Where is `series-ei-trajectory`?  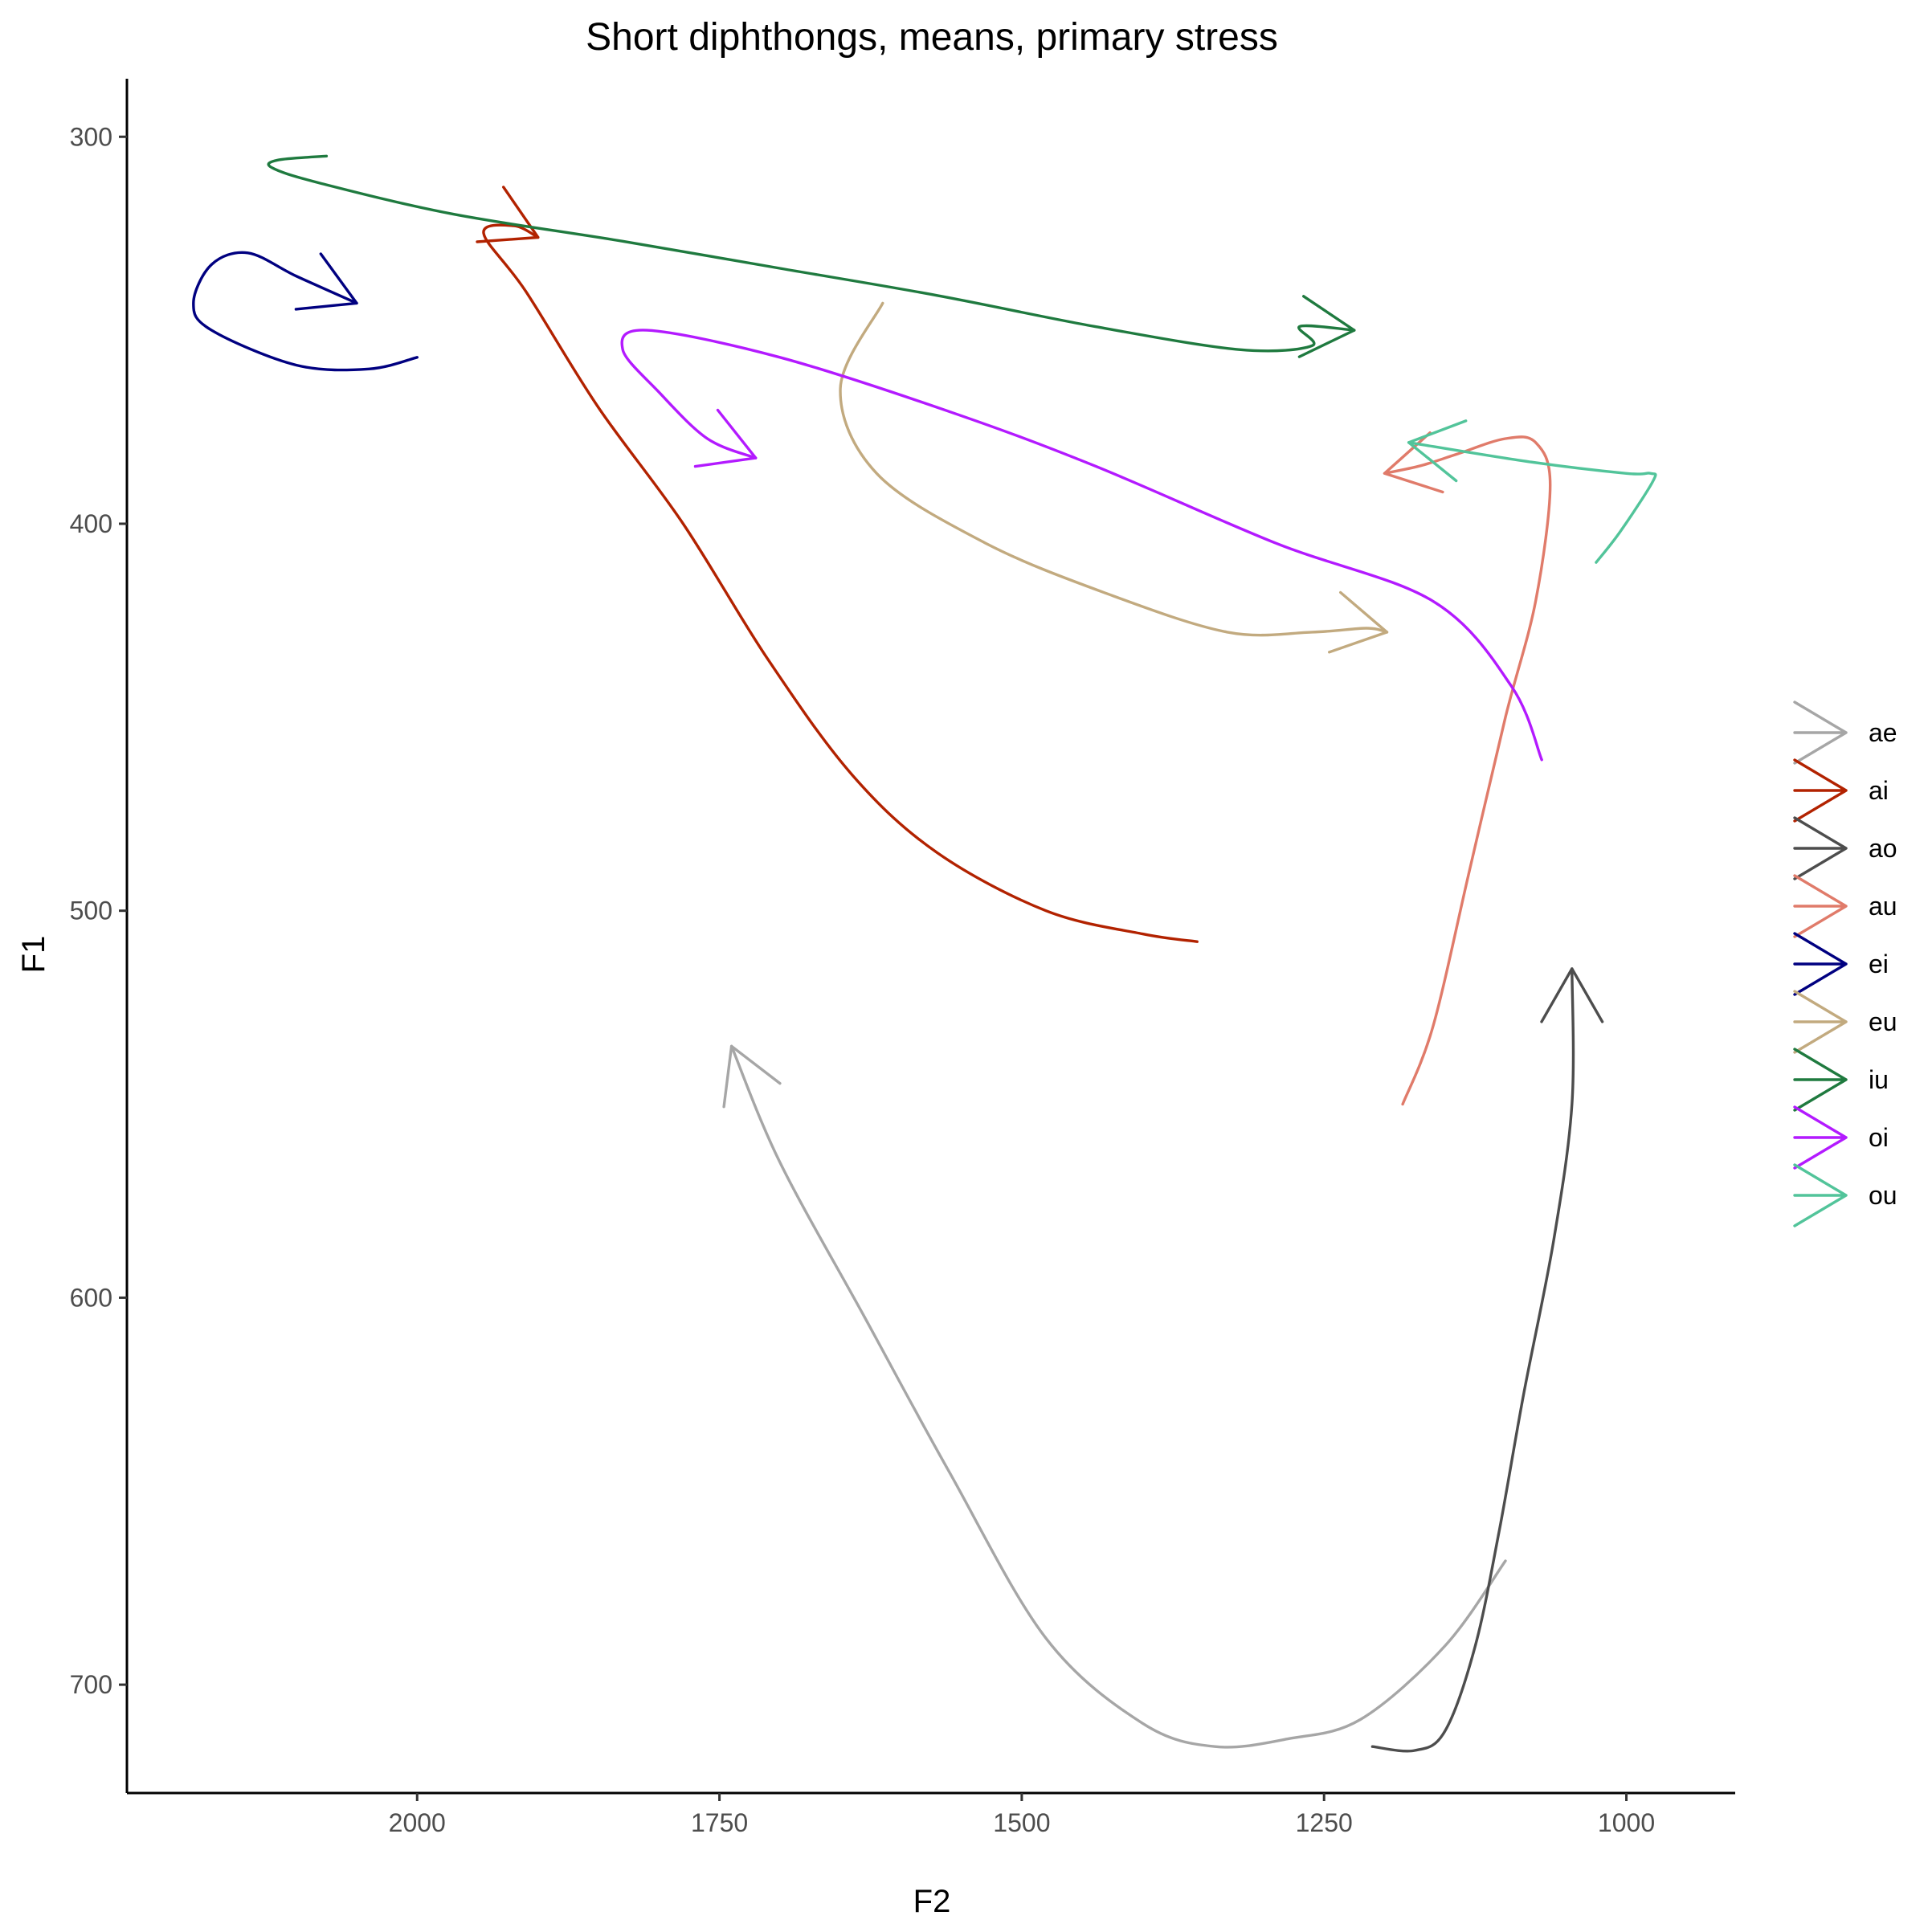 series-ei-trajectory is located at coordinates (305, 312).